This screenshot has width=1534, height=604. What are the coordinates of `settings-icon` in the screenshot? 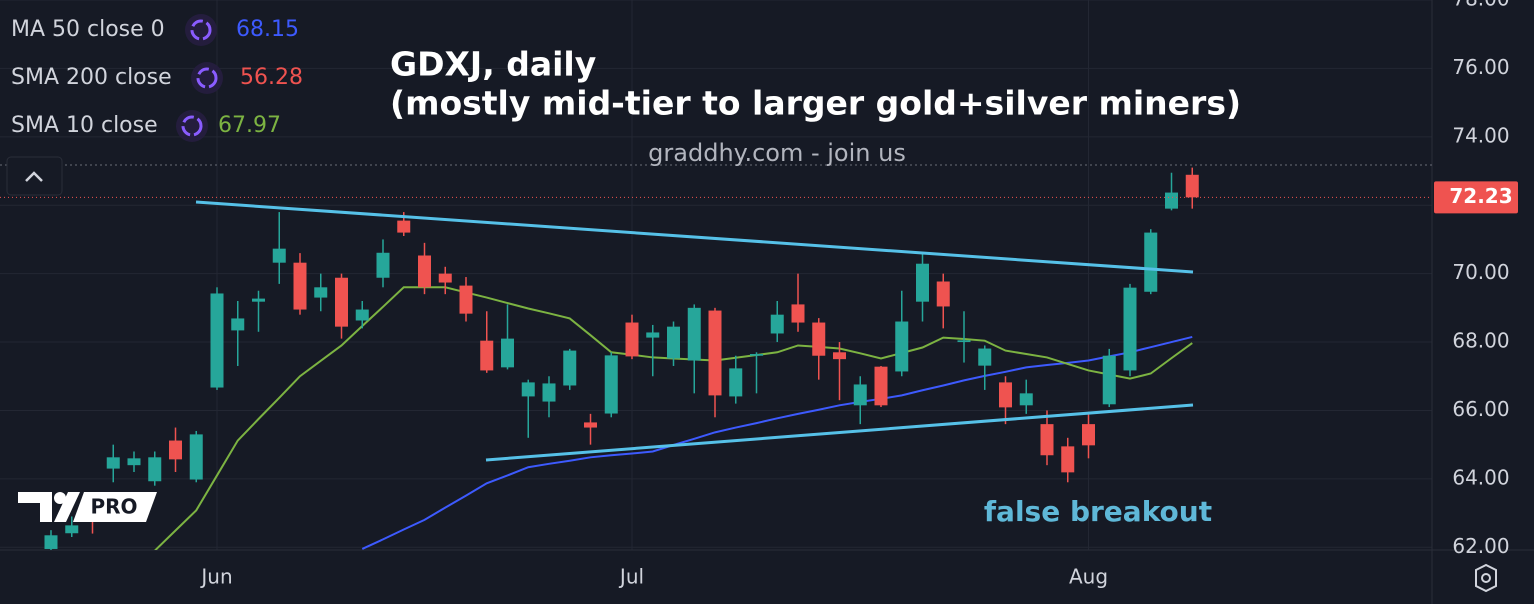 It's located at (1486, 578).